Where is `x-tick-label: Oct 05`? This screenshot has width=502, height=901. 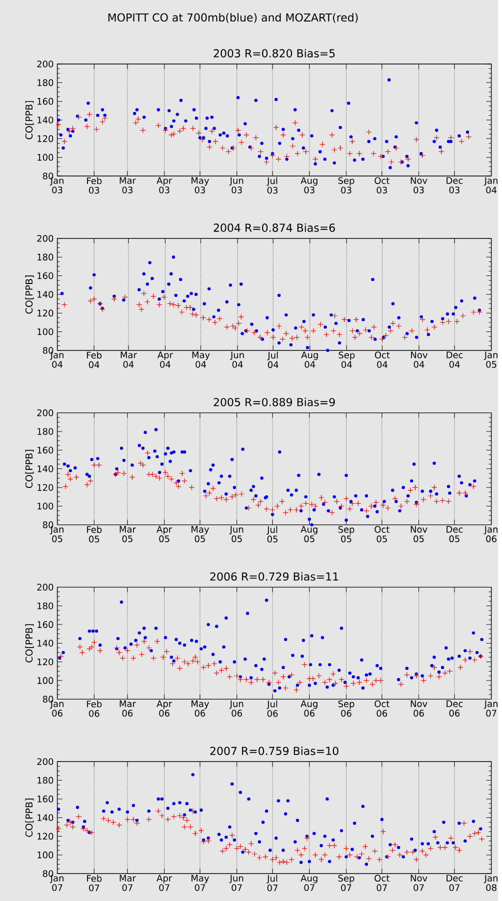
x-tick-label: Oct 05 is located at coordinates (382, 534).